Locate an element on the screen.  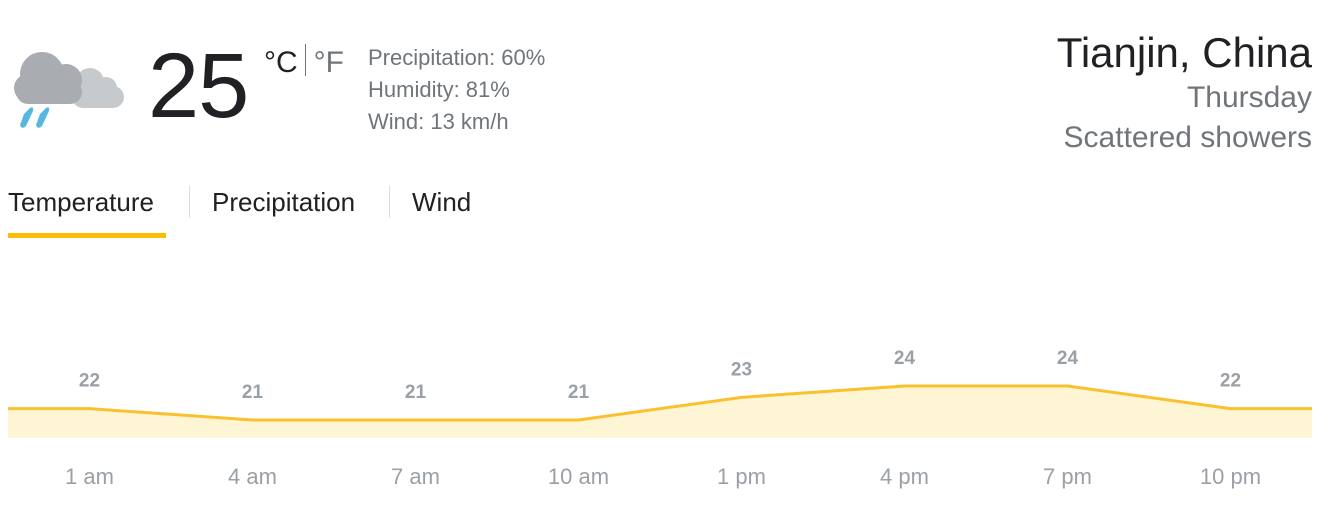
time-tick-label: 10 pm is located at coordinates (1230, 476).